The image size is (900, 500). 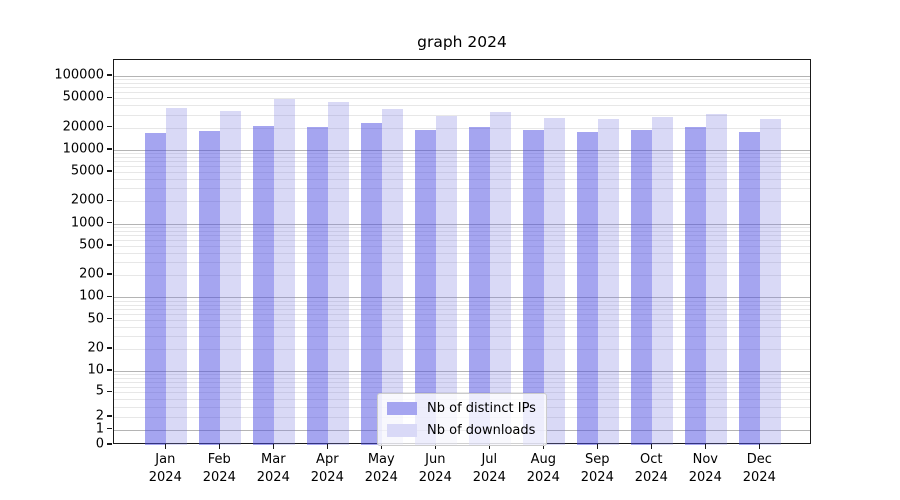 I want to click on y-tick-label-10000: 10000, so click(x=83, y=149).